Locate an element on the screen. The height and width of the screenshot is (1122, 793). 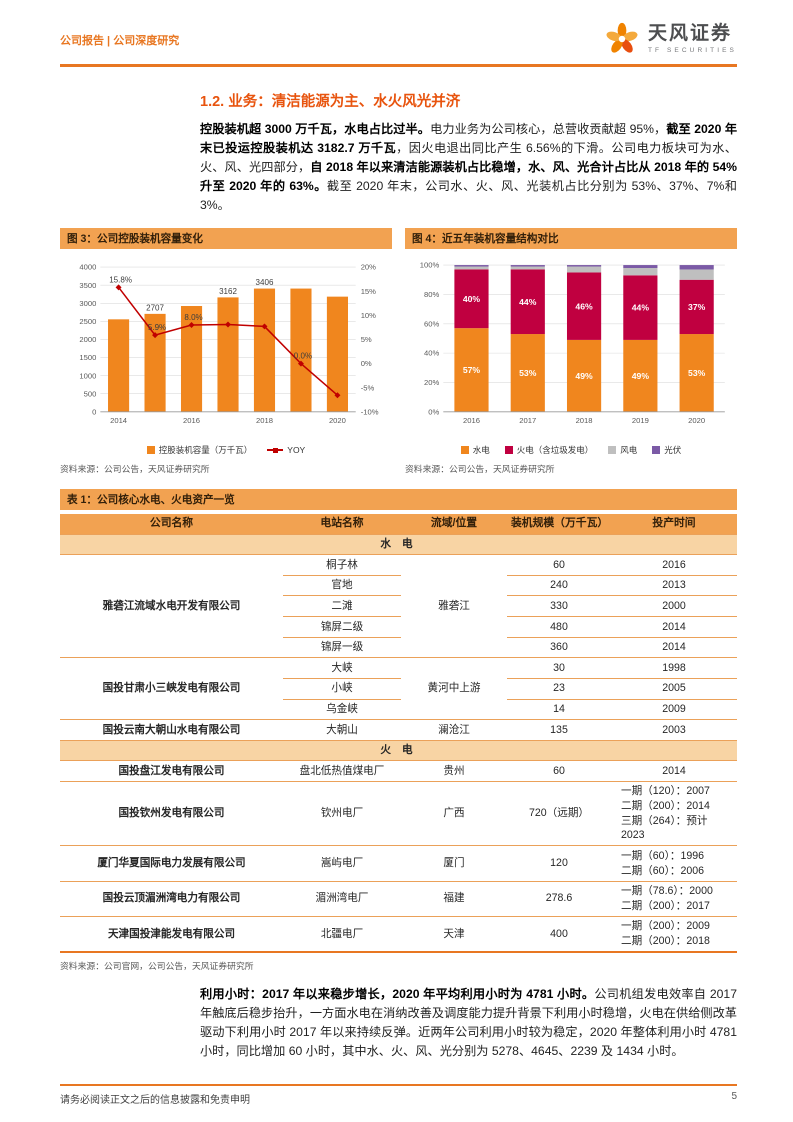
station-cell: 锦屏一级 is located at coordinates (342, 647).